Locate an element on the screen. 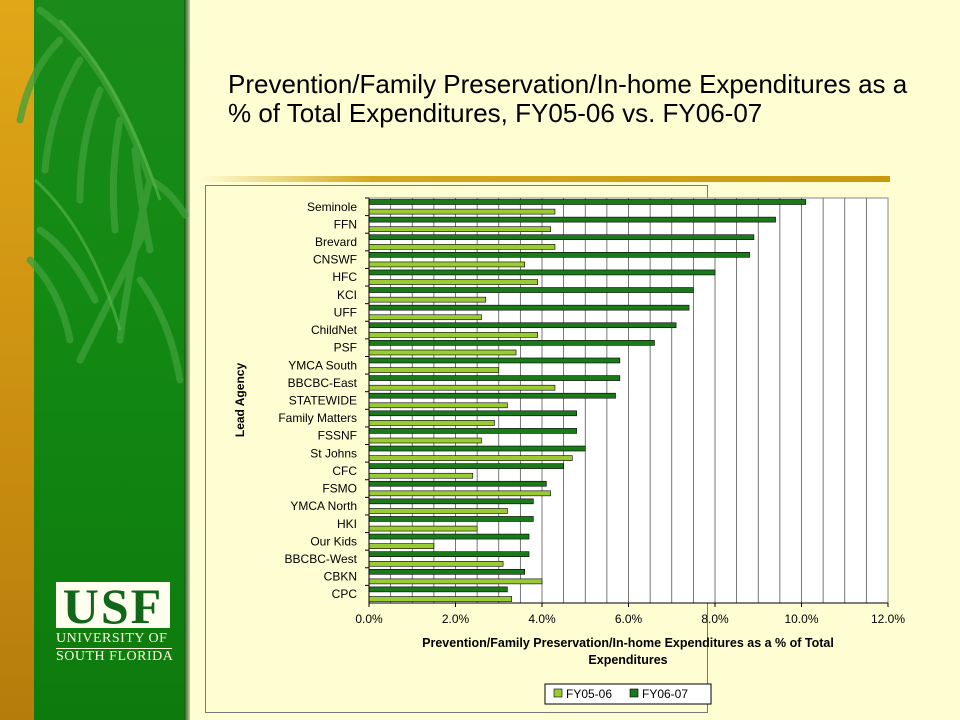 This screenshot has width=960, height=720. category-label: Brevard is located at coordinates (336, 242).